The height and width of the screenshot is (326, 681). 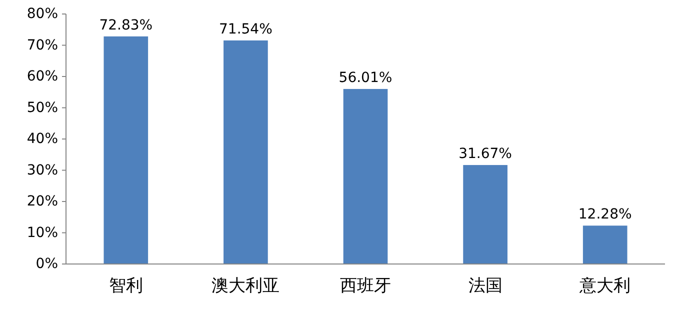 I want to click on x-tick-label: 意大利, so click(x=604, y=286).